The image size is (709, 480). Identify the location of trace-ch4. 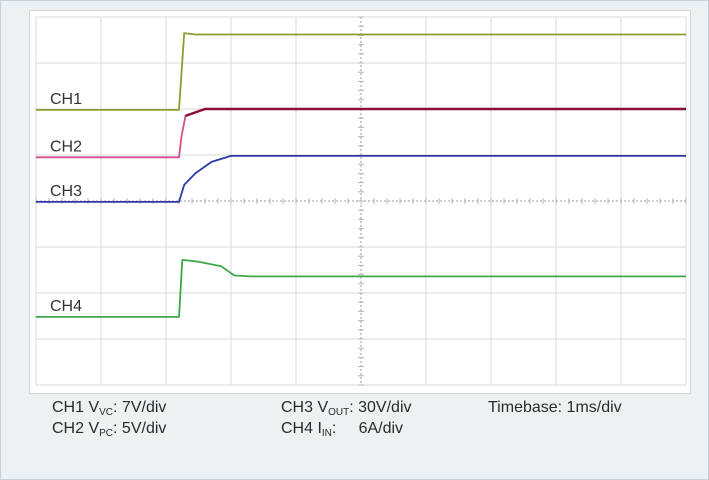
(361, 288).